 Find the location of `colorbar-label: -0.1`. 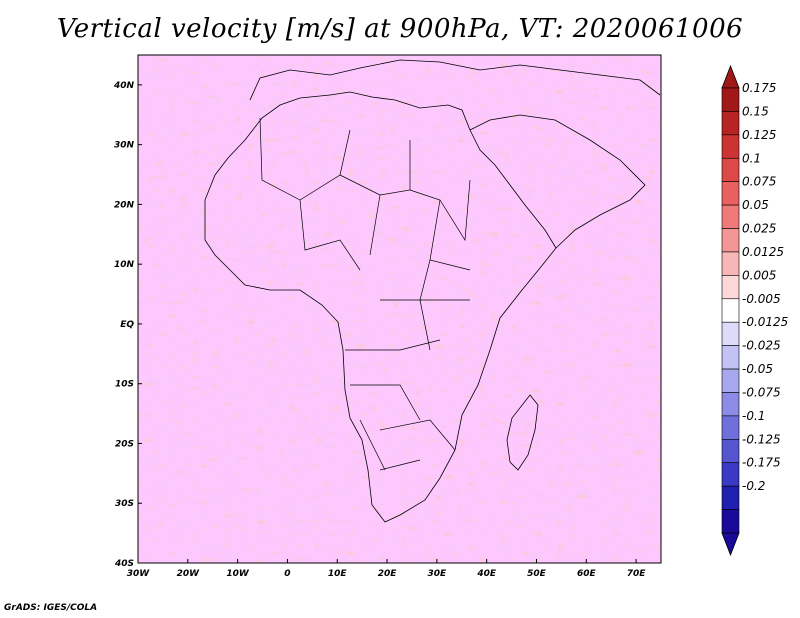

colorbar-label: -0.1 is located at coordinates (753, 416).